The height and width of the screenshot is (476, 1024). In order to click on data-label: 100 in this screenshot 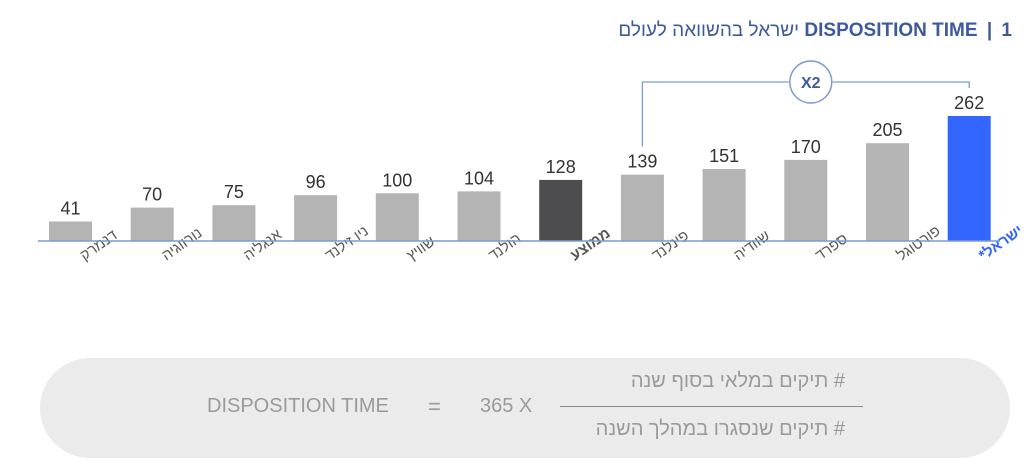, I will do `click(397, 180)`.